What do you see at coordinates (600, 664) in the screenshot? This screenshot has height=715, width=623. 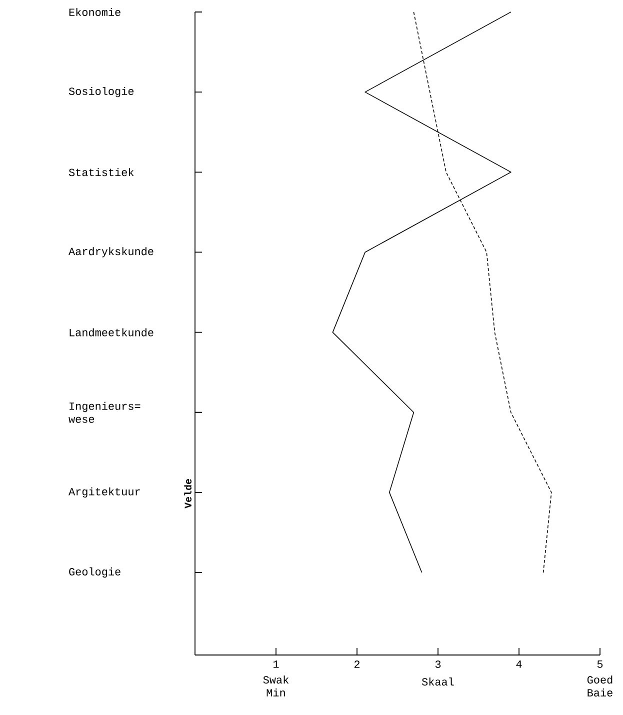 I see `x-tick-label: 5` at bounding box center [600, 664].